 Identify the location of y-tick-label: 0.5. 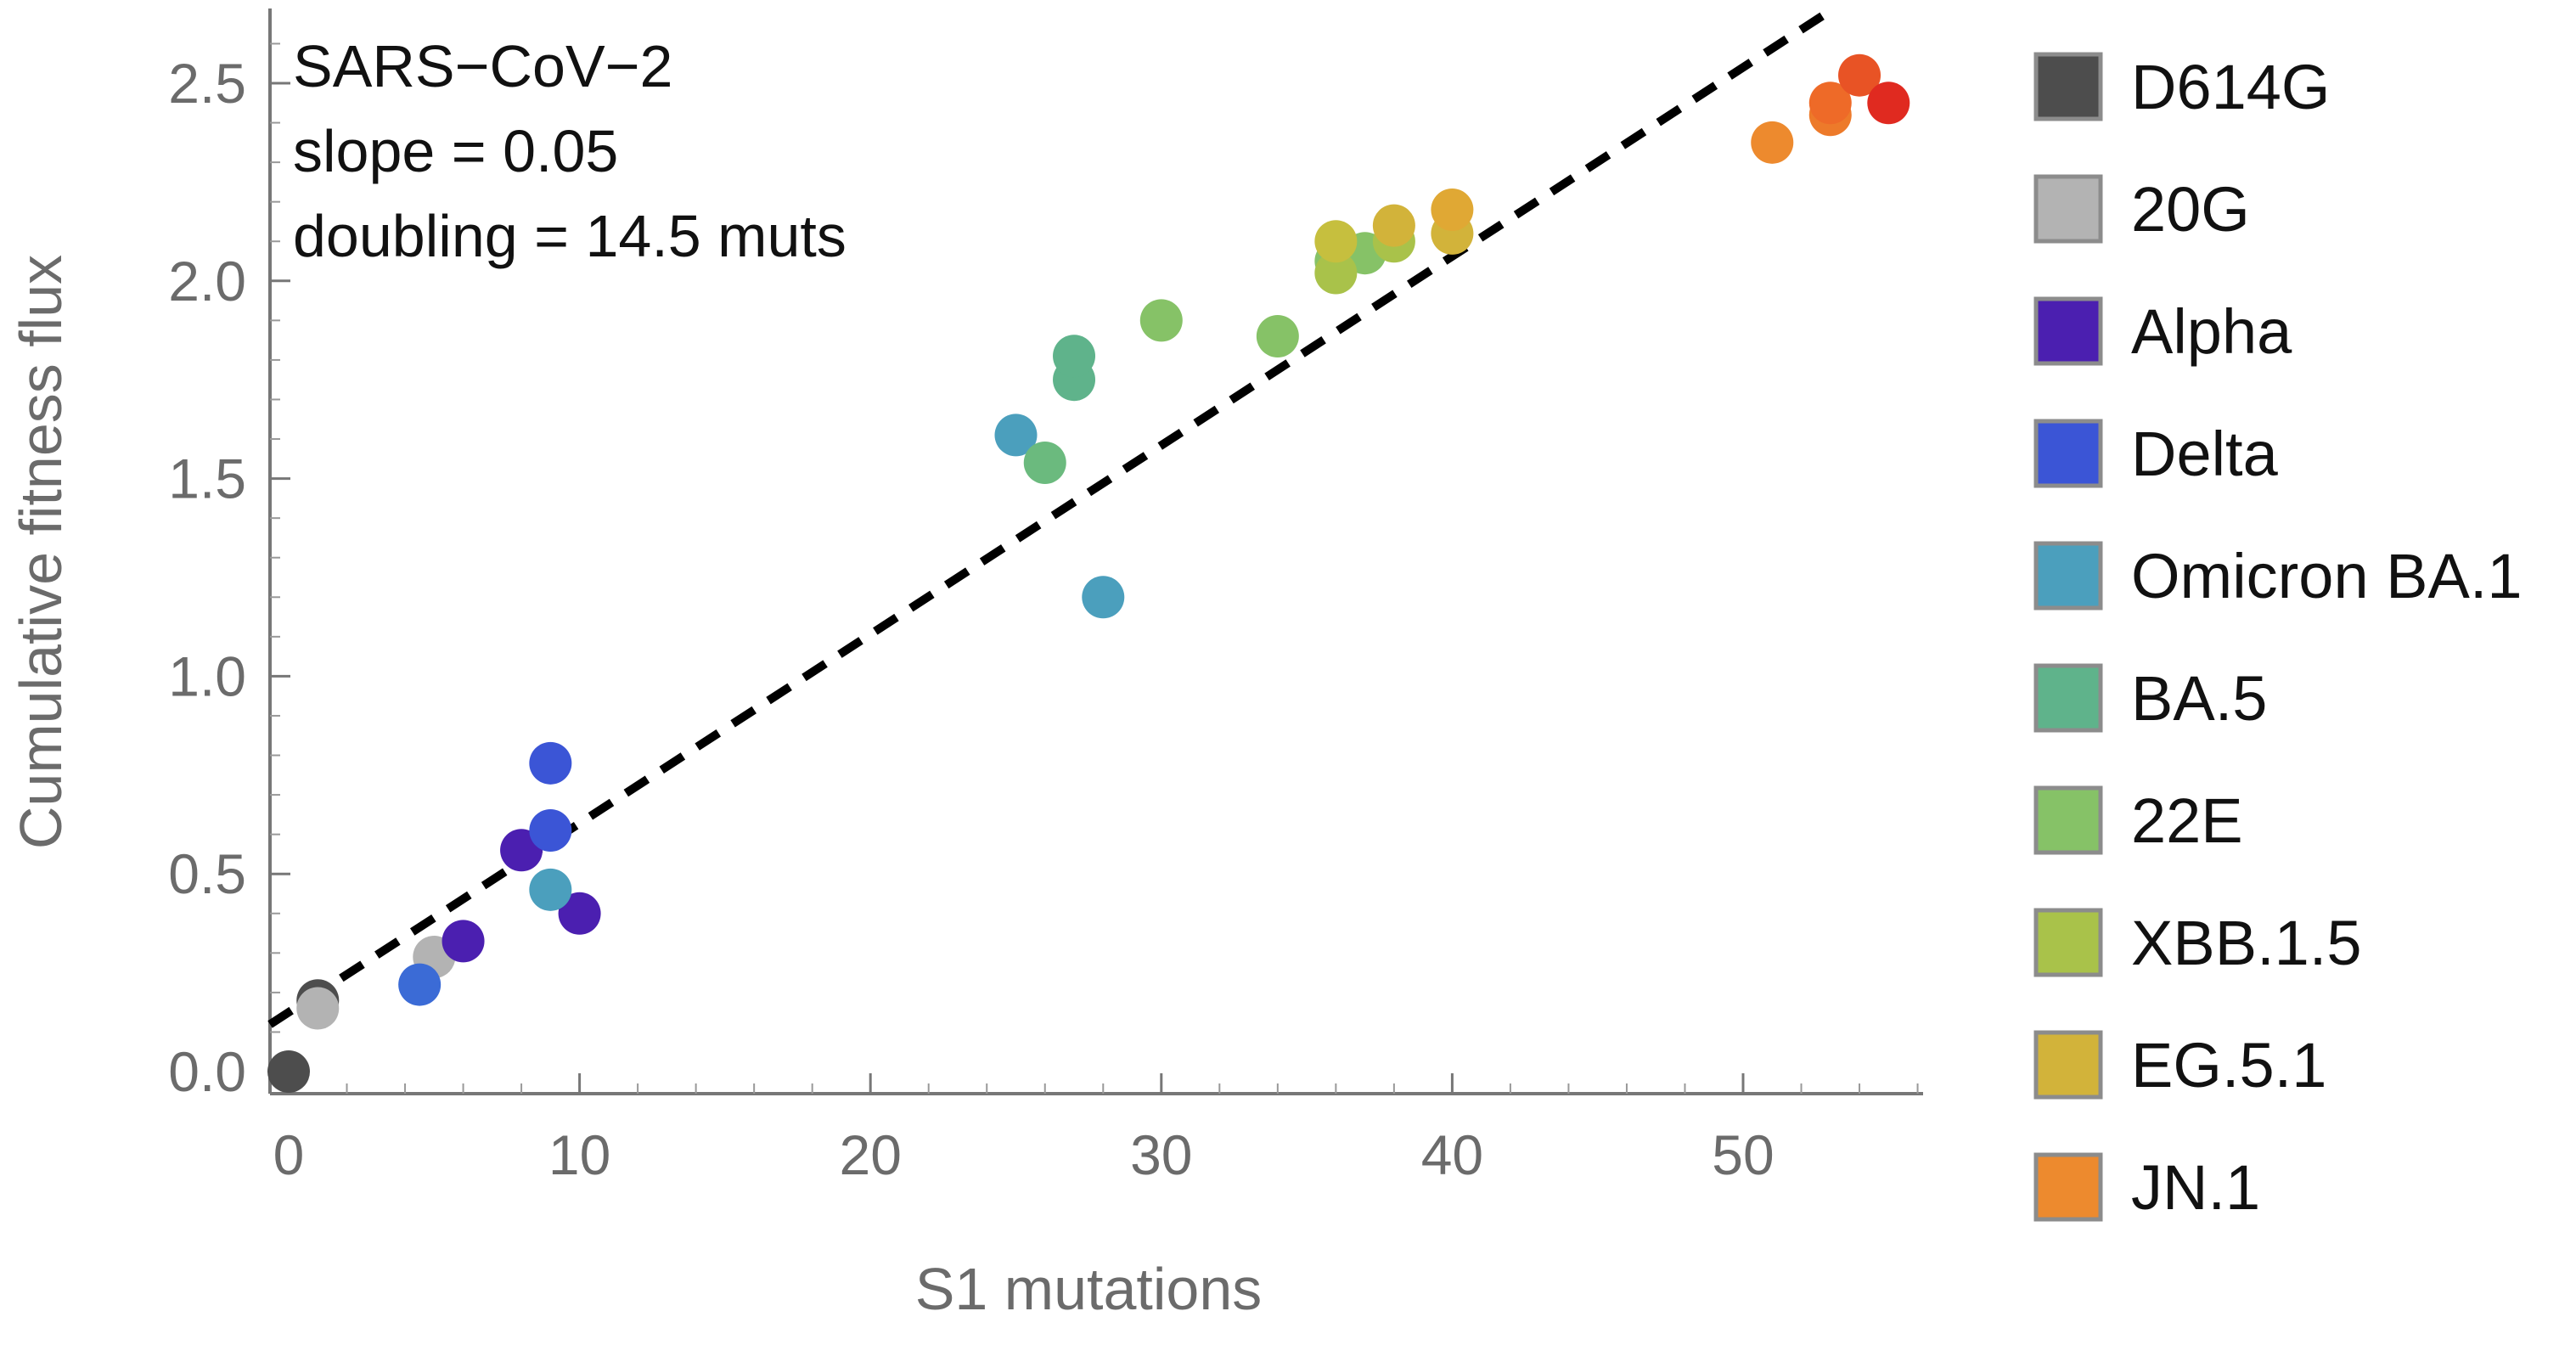
(207, 874).